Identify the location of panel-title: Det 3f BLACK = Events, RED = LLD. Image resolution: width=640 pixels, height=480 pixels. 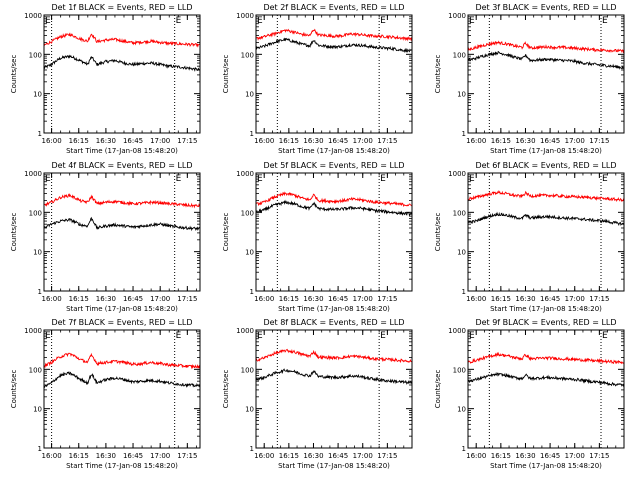
(545, 7).